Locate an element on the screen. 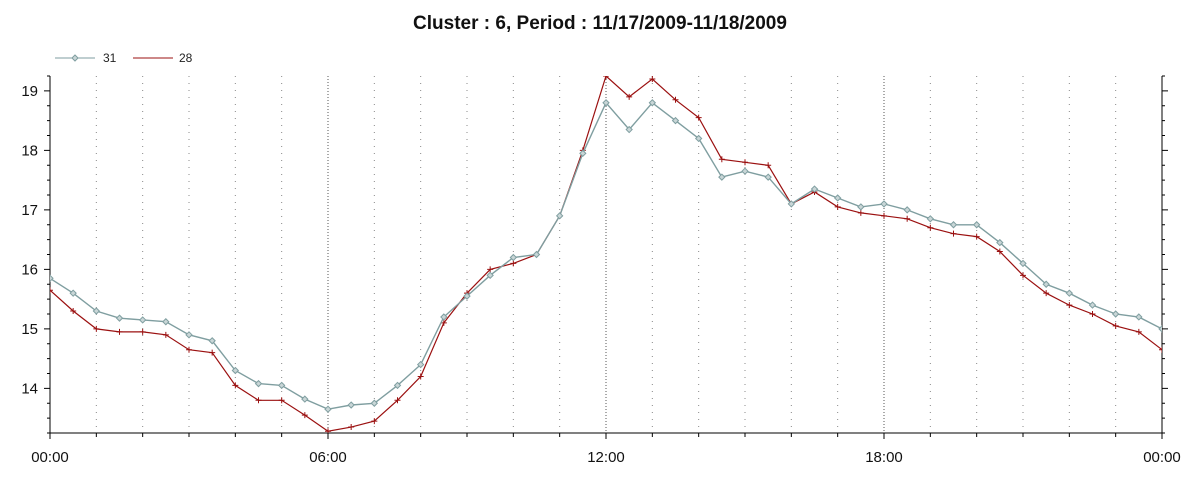  y-tick-label: 15 is located at coordinates (29, 329).